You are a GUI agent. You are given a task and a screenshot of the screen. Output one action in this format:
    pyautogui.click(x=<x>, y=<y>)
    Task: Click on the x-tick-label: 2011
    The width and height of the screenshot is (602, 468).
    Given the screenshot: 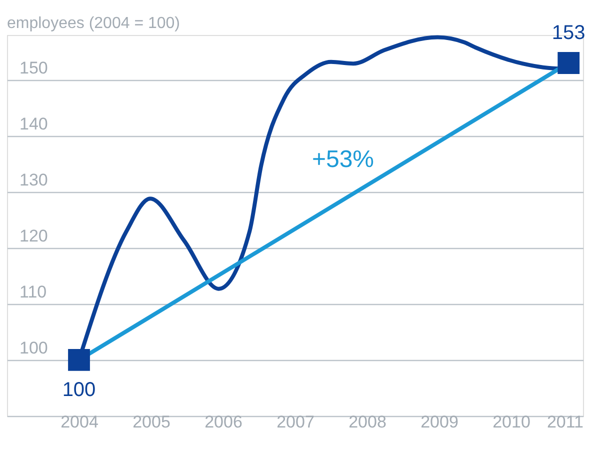 What is the action you would take?
    pyautogui.click(x=565, y=422)
    